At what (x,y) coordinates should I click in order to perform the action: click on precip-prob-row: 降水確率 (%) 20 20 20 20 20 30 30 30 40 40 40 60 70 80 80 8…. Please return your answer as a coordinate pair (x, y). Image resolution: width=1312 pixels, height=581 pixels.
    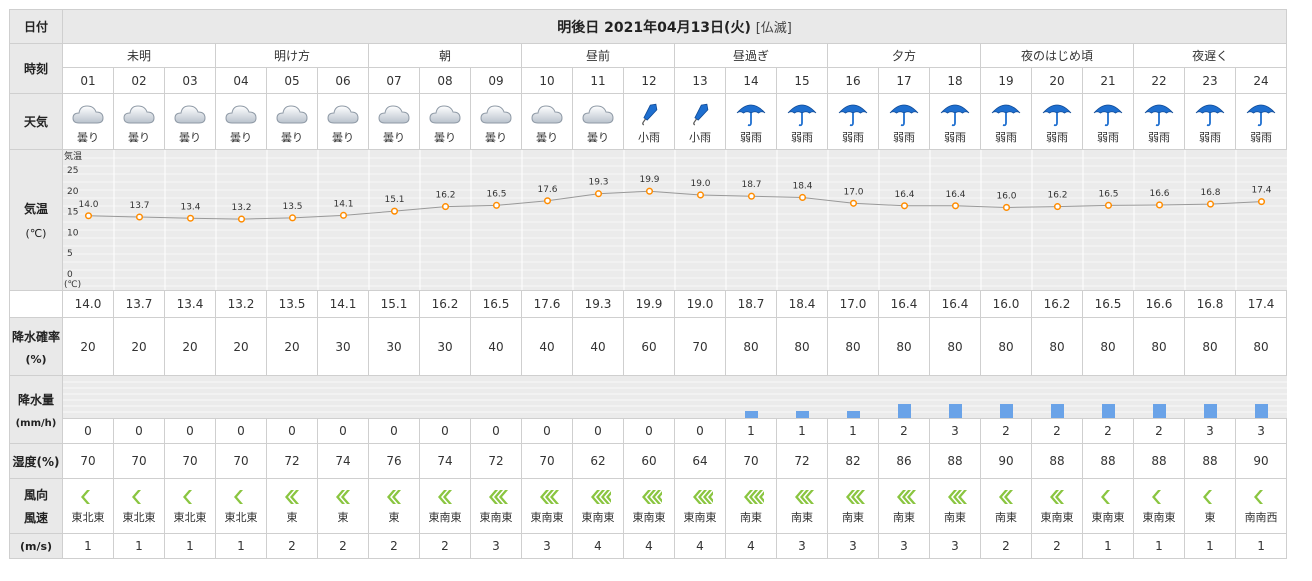
    Looking at the image, I should click on (648, 346).